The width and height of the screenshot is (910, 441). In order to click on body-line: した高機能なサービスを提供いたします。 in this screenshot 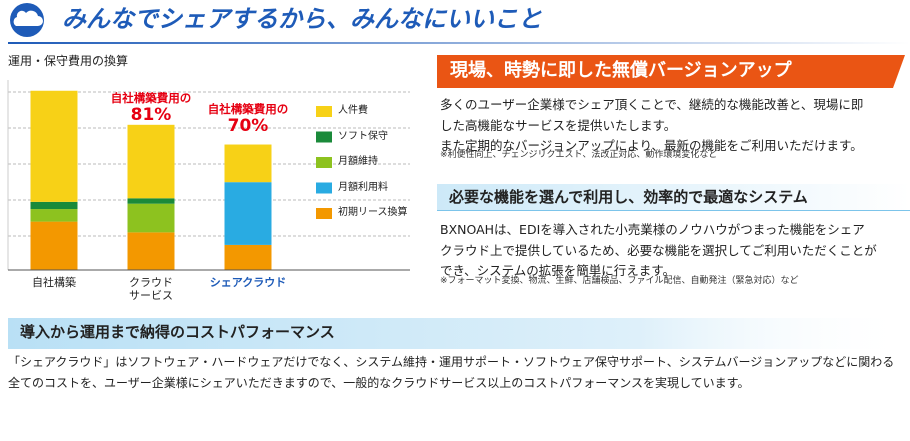, I will do `click(558, 125)`.